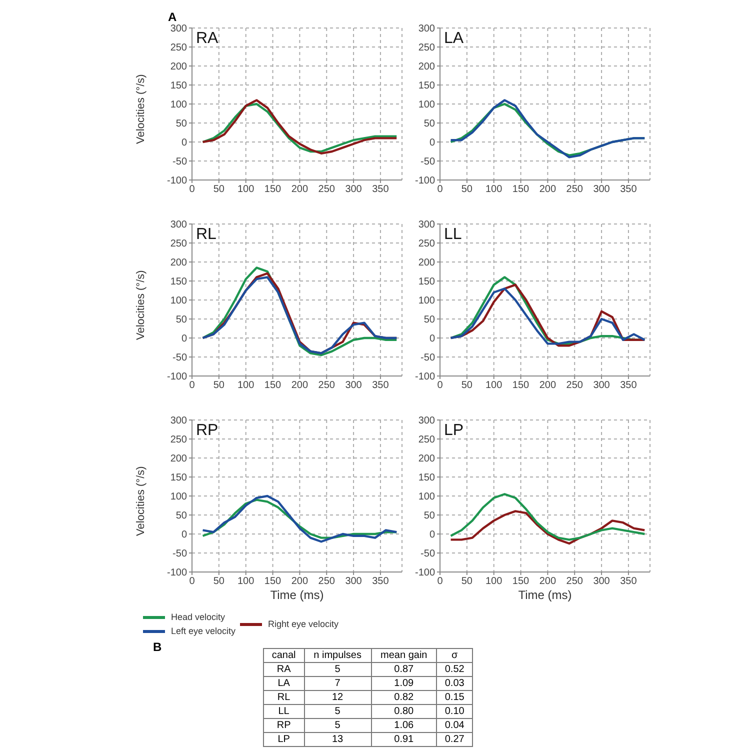 This screenshot has height=755, width=743. What do you see at coordinates (454, 431) in the screenshot?
I see `chart-title: LP` at bounding box center [454, 431].